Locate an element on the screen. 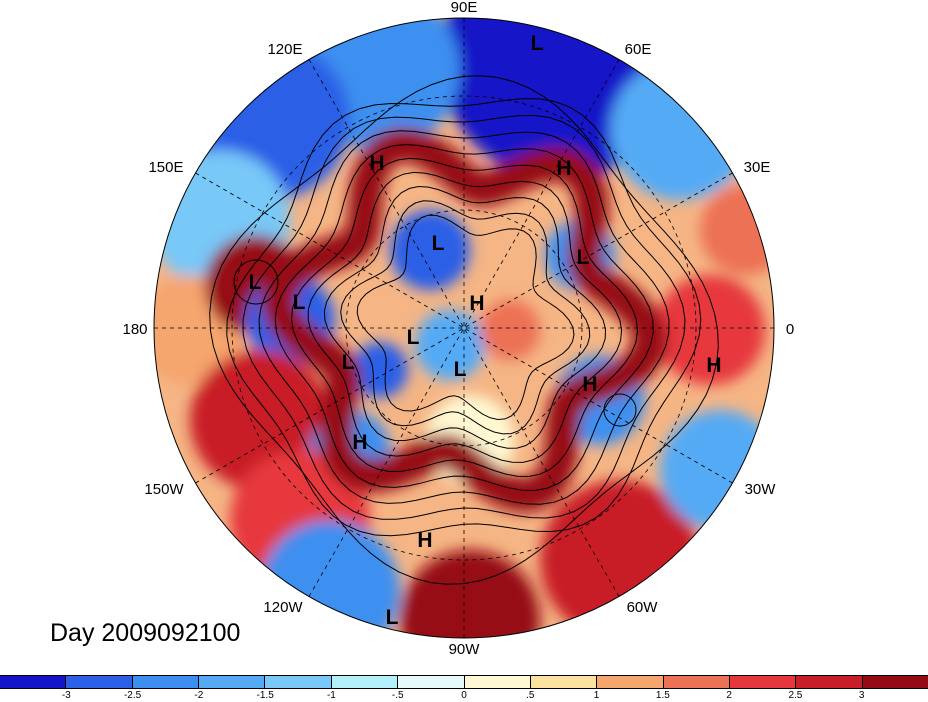  colorbar-tick-label: 0 is located at coordinates (464, 695).